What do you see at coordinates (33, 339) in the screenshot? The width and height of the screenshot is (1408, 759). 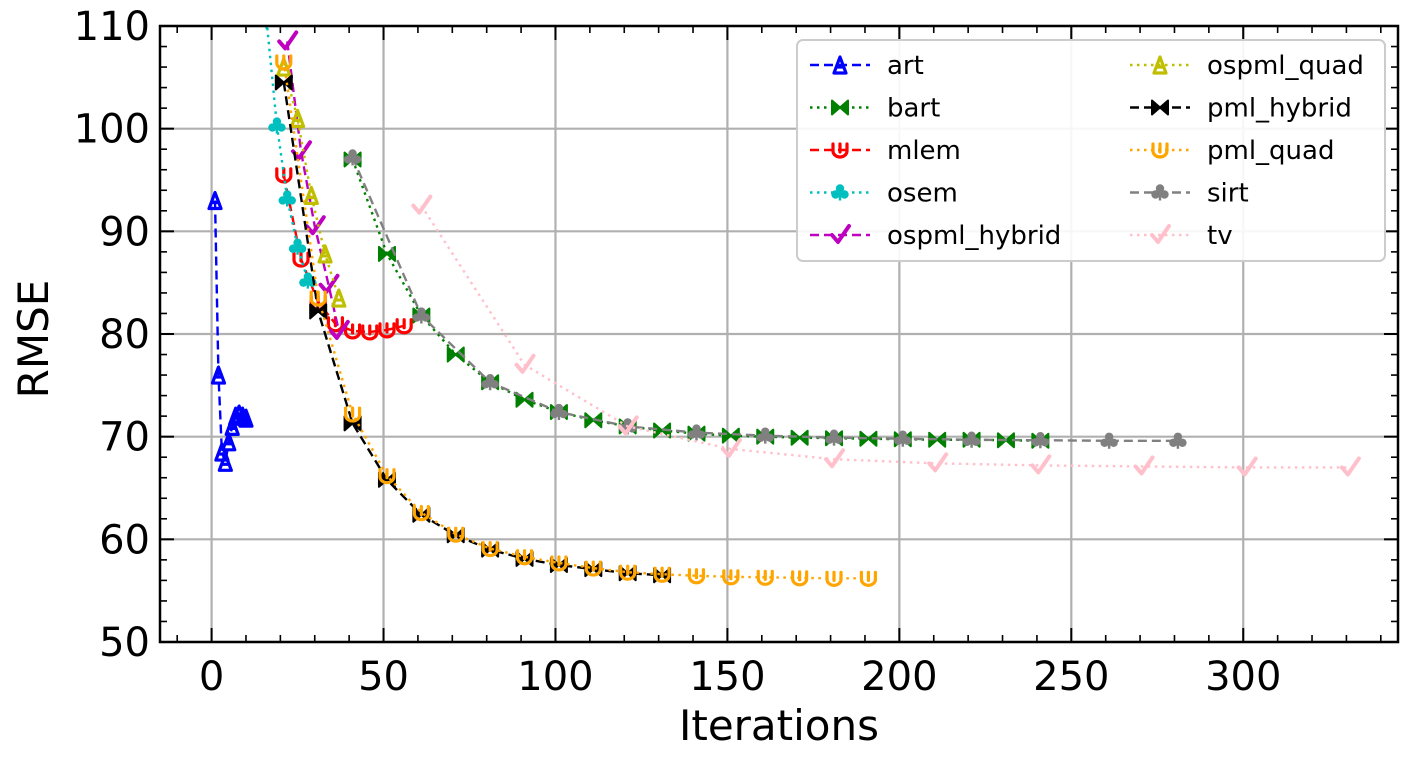 I see `y-axis-label: RMSE` at bounding box center [33, 339].